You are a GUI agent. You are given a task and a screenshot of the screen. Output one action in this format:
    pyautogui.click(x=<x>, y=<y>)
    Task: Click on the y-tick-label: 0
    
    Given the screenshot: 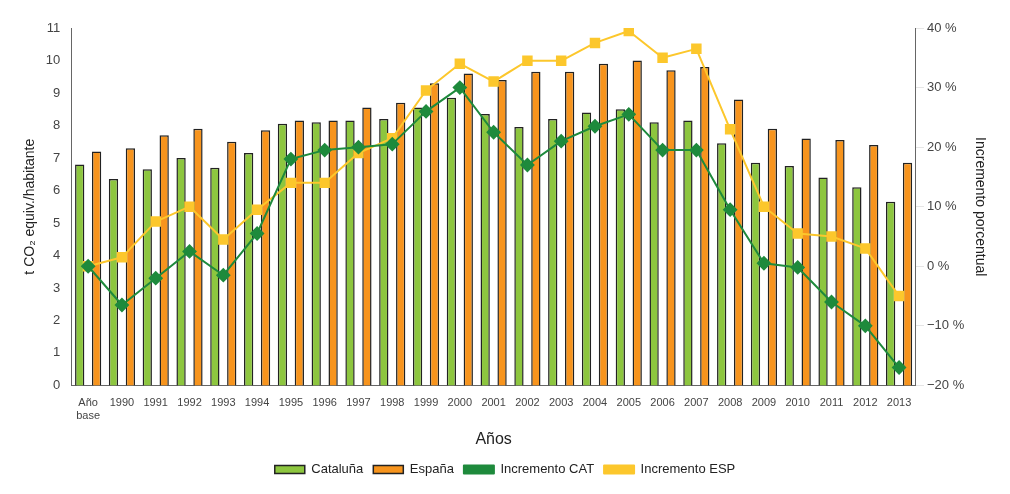 What is the action you would take?
    pyautogui.click(x=57, y=384)
    